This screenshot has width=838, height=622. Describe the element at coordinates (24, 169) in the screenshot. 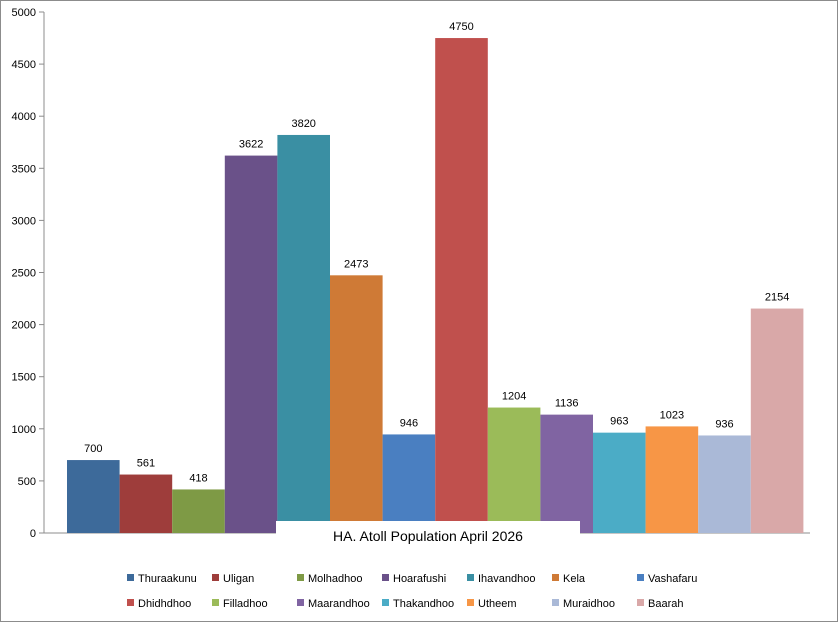

I see `y-tick-label: 3500` at that location.